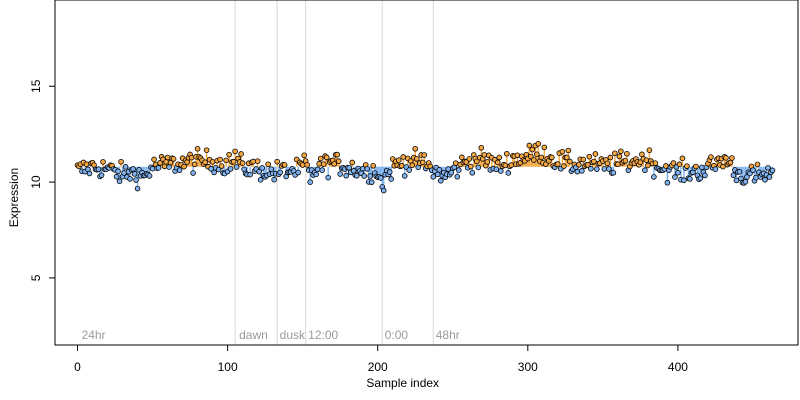  What do you see at coordinates (253, 335) in the screenshot?
I see `section-label: dawn` at bounding box center [253, 335].